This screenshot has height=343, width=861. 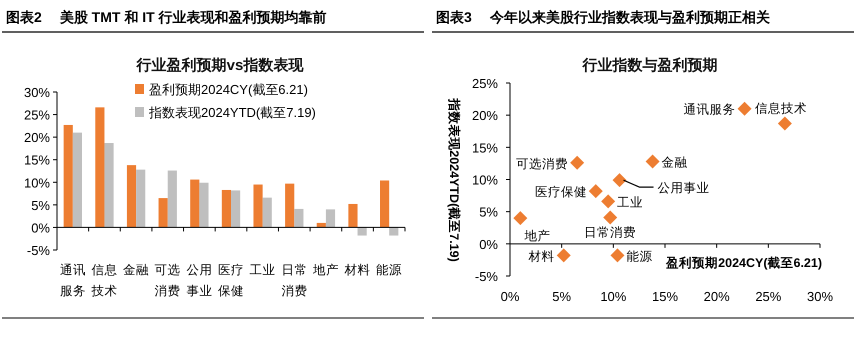 What do you see at coordinates (820, 296) in the screenshot?
I see `x-tick-label: 30%` at bounding box center [820, 296].